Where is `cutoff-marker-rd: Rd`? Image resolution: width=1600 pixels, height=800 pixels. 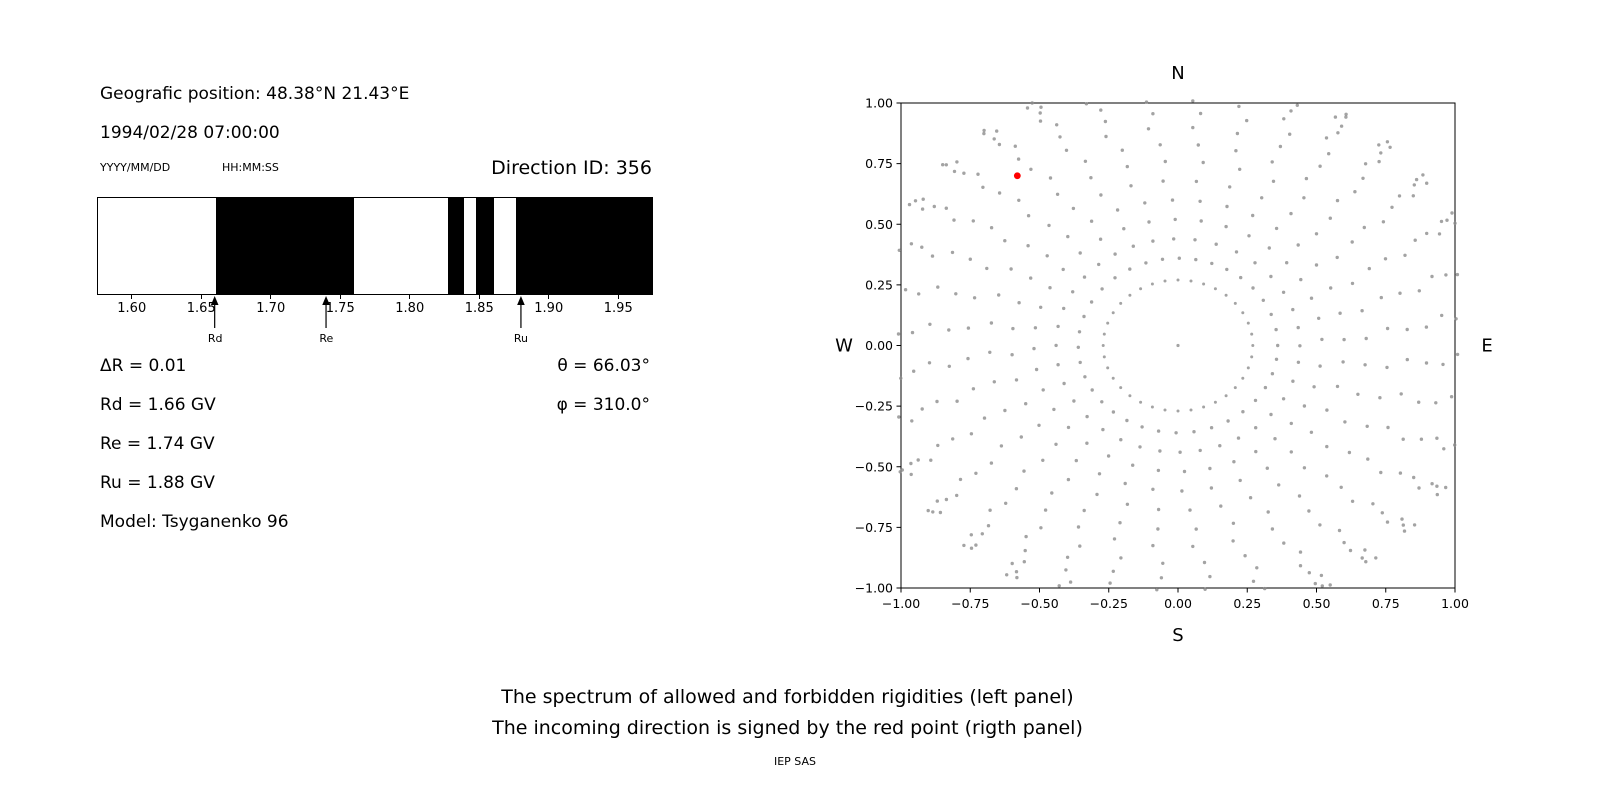
cutoff-marker-rd: Rd is located at coordinates (215, 320).